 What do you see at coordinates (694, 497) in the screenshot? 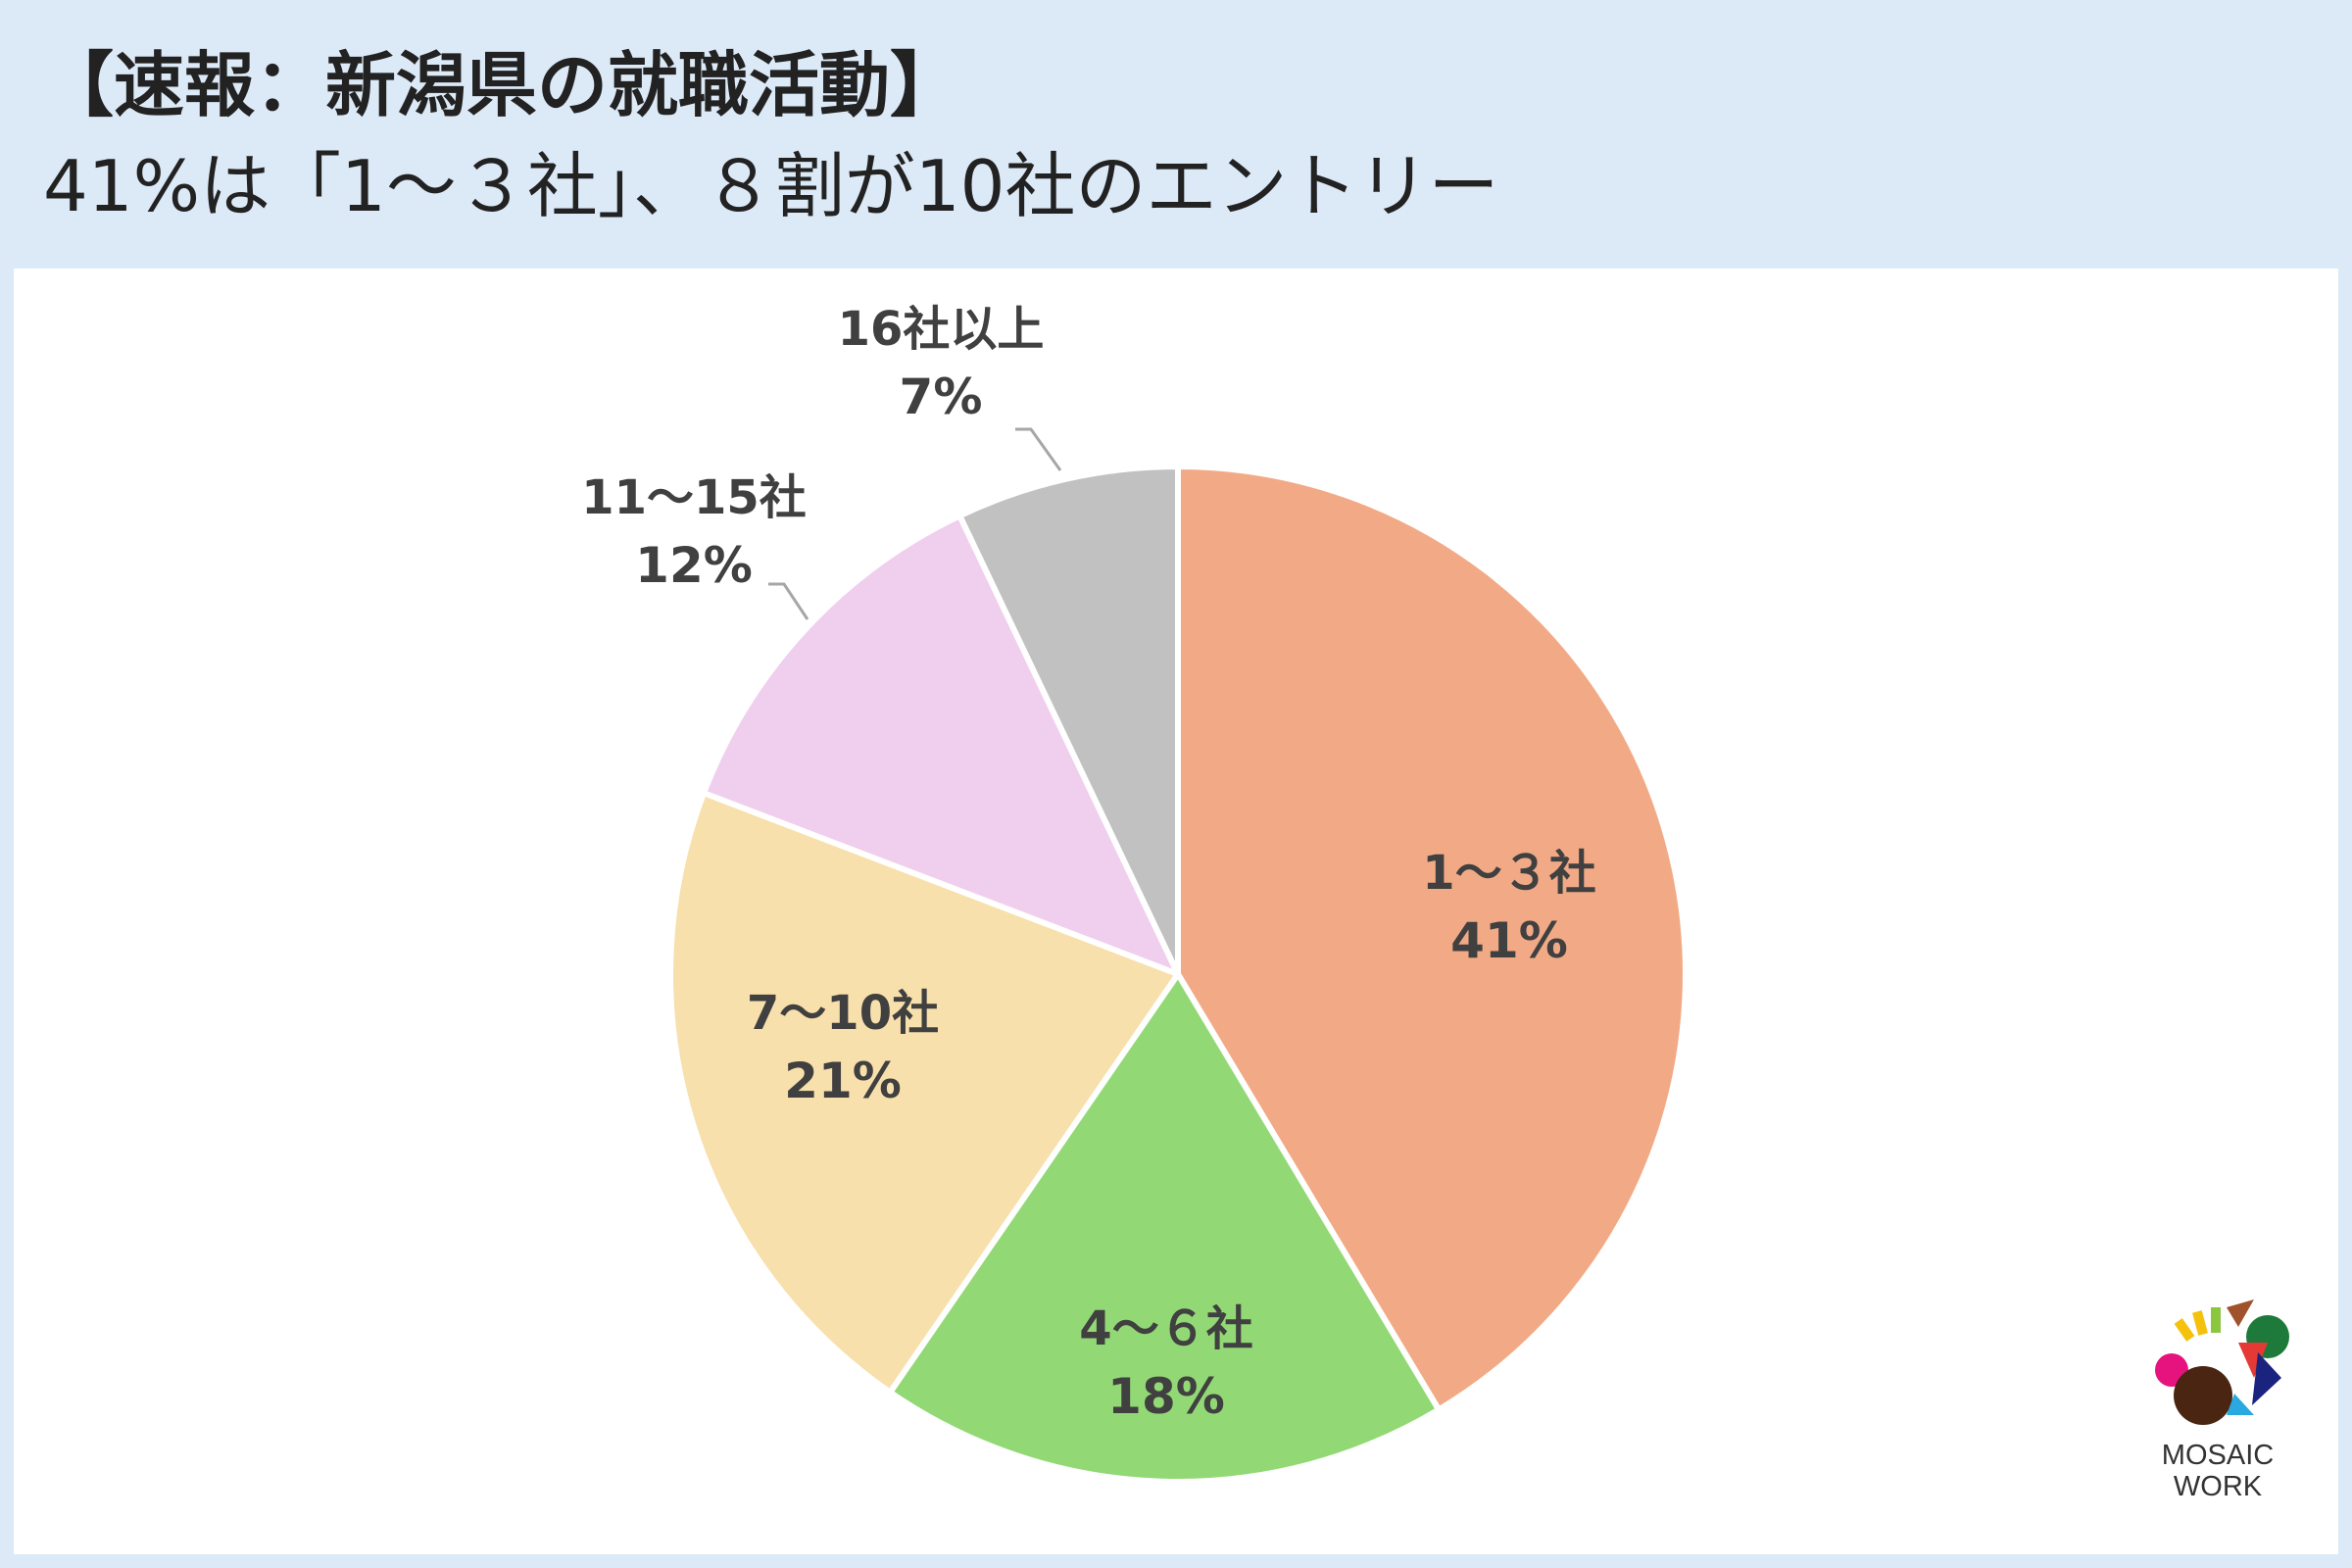
I see `slice-category-label-4: 11～15社` at bounding box center [694, 497].